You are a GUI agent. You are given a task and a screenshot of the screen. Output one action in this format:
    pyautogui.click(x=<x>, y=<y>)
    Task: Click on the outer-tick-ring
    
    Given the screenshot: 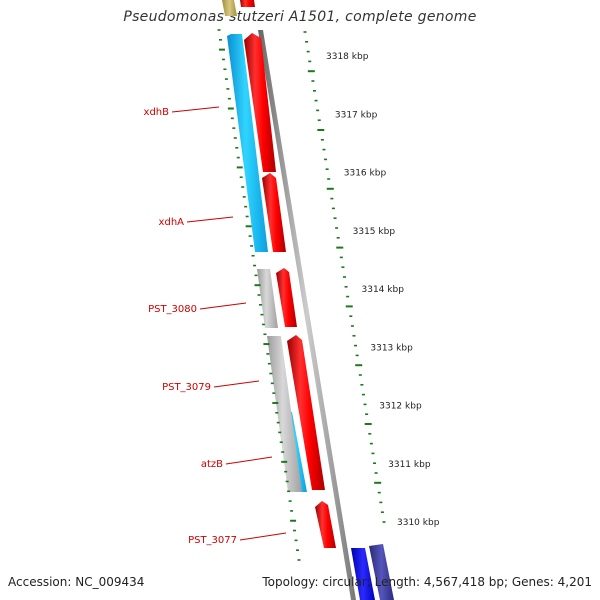 What is the action you would take?
    pyautogui.click(x=344, y=277)
    